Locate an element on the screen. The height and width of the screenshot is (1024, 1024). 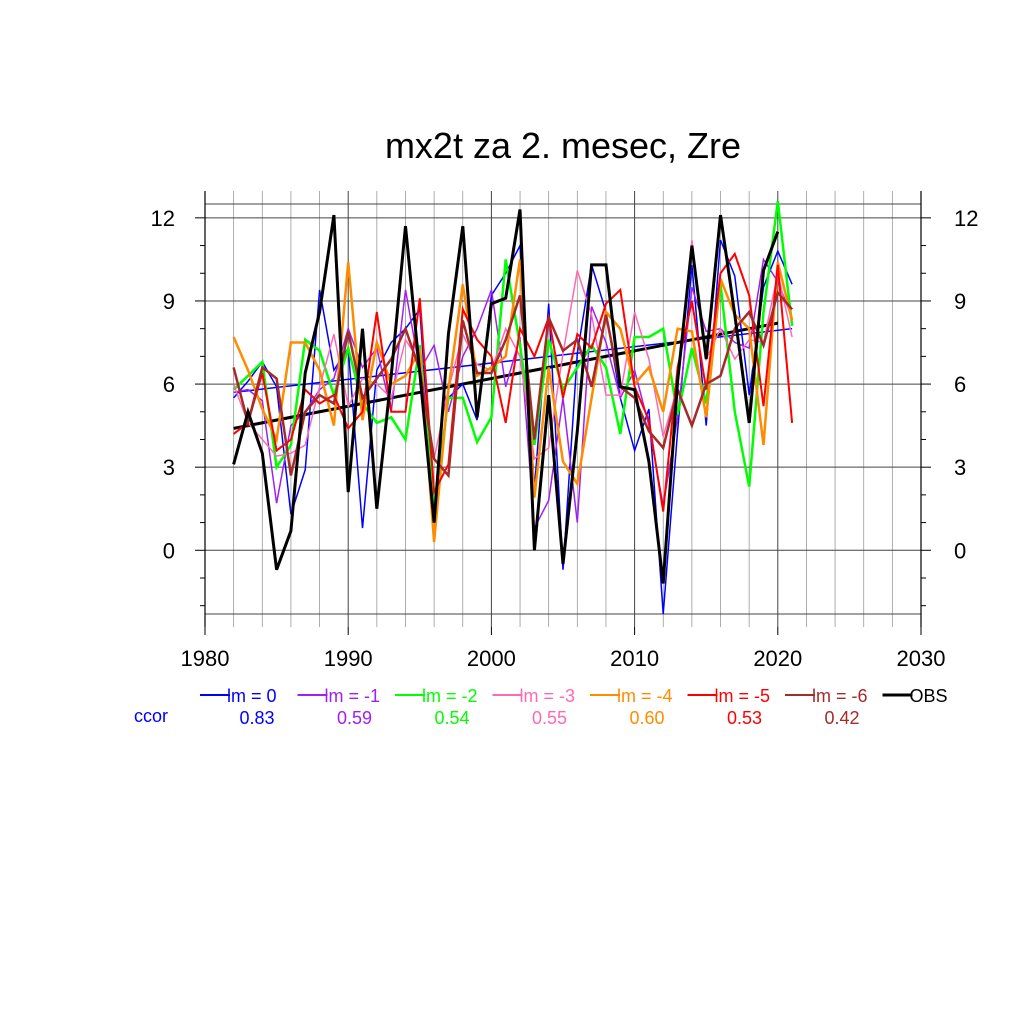
legend-ccor-value: 0.55 is located at coordinates (549, 718).